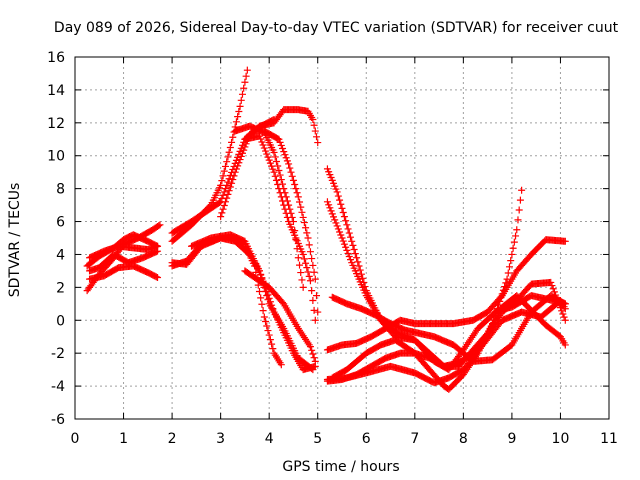  What do you see at coordinates (124, 261) in the screenshot?
I see `series-e` at bounding box center [124, 261].